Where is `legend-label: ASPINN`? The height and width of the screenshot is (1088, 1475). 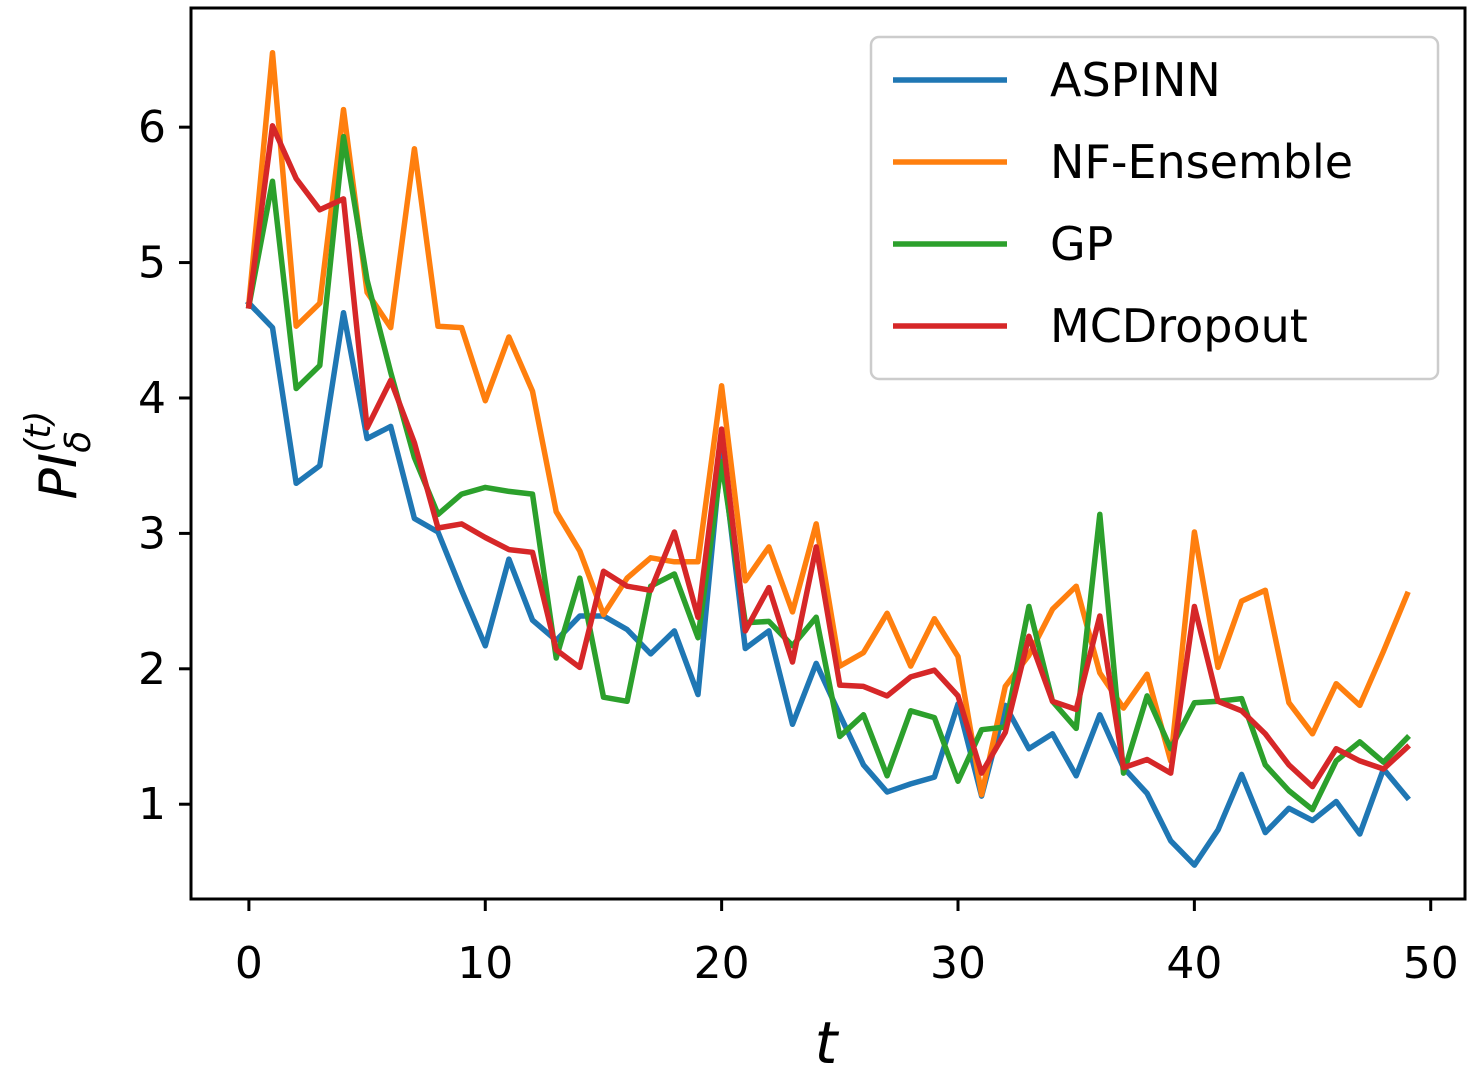 legend-label: ASPINN is located at coordinates (1135, 80).